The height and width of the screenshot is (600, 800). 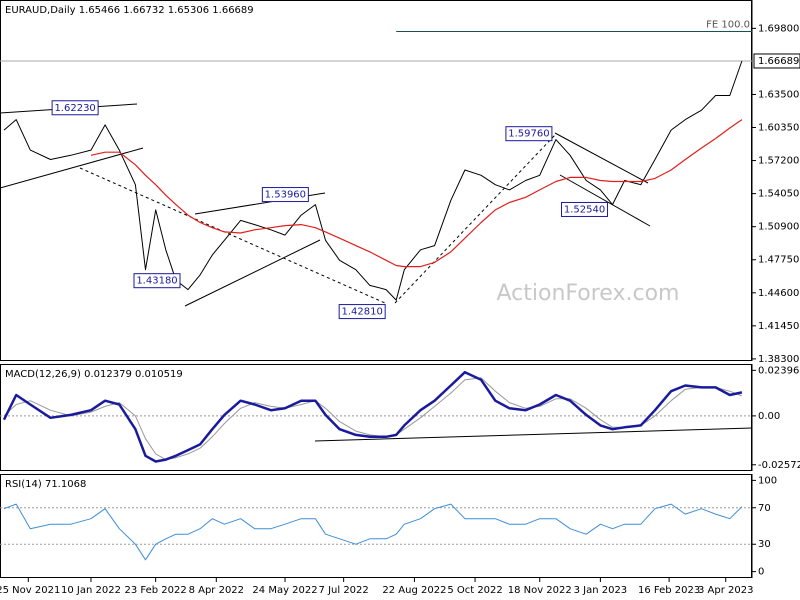 What do you see at coordinates (767, 480) in the screenshot?
I see `y-tick-label: 100` at bounding box center [767, 480].